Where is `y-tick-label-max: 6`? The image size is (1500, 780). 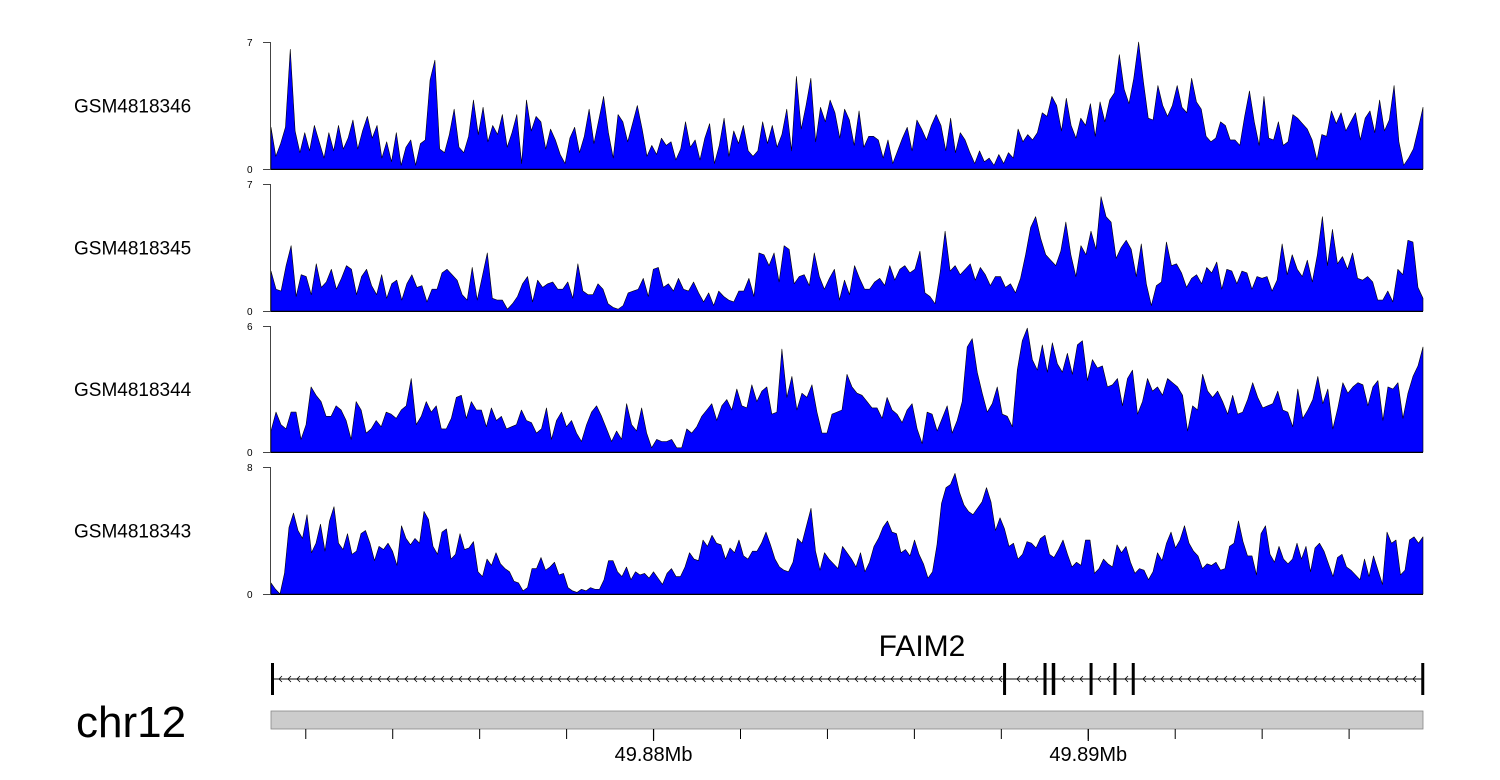 y-tick-label-max: 6 is located at coordinates (250, 327).